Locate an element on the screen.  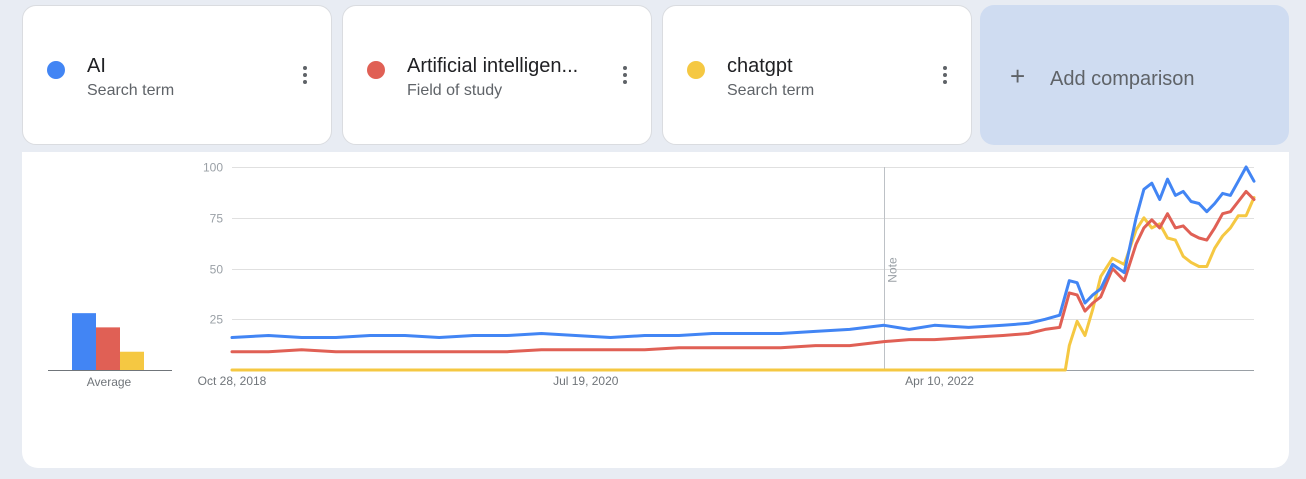
y-tick-label-50: 50 is located at coordinates (217, 270).